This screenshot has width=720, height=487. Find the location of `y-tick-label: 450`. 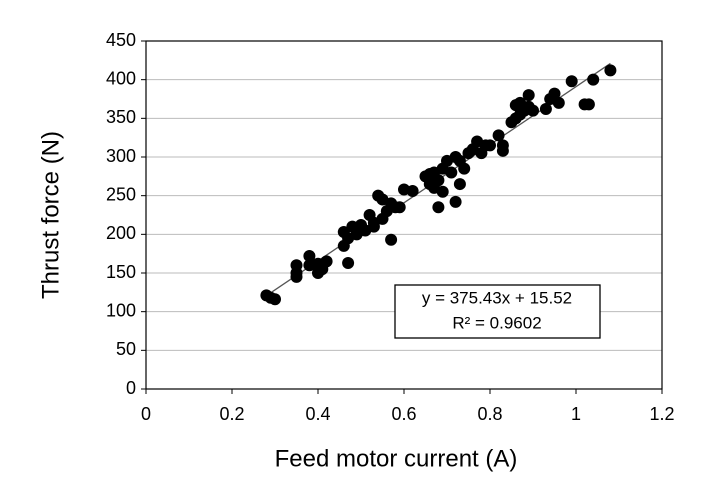

y-tick-label: 450 is located at coordinates (121, 40).